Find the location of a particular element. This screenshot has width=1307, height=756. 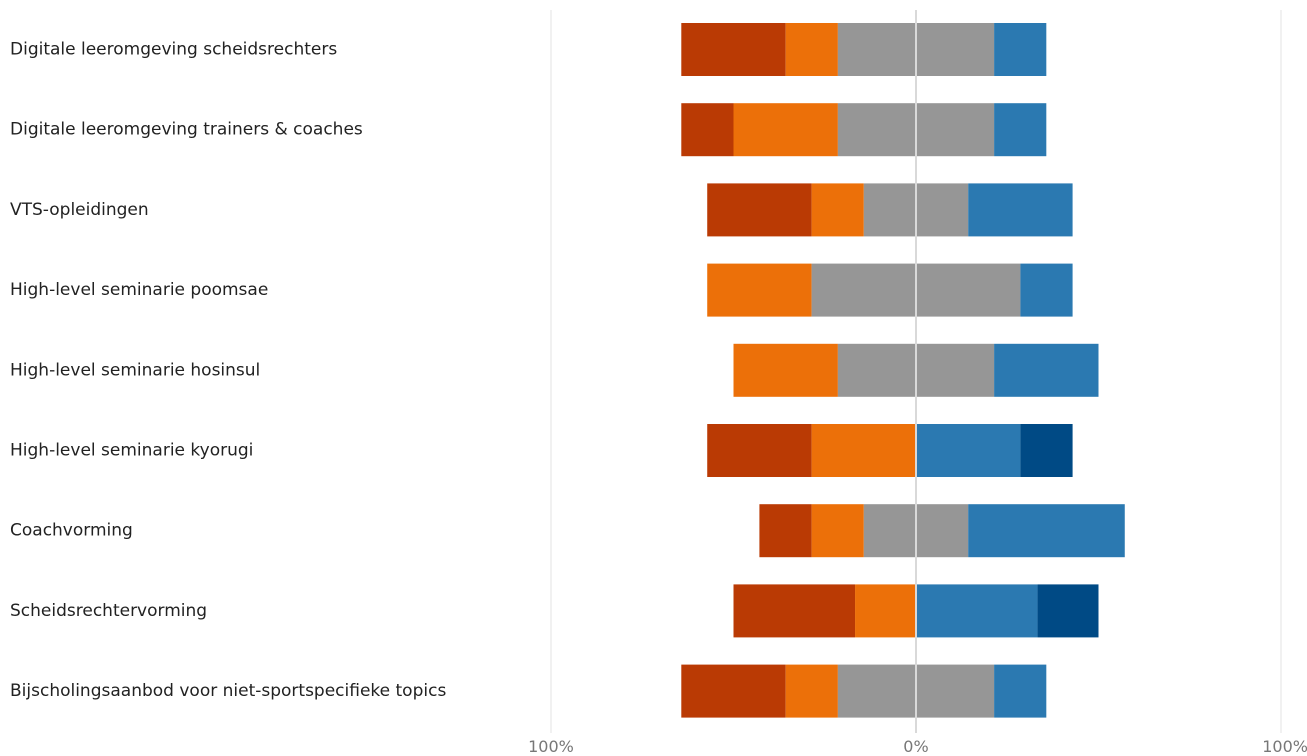

category-label: VTS-opleidingen is located at coordinates (79, 210).